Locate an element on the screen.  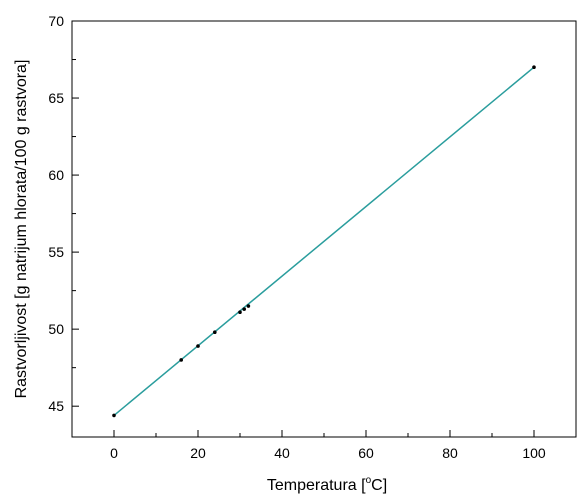
y-tick-label: 45 is located at coordinates (56, 406).